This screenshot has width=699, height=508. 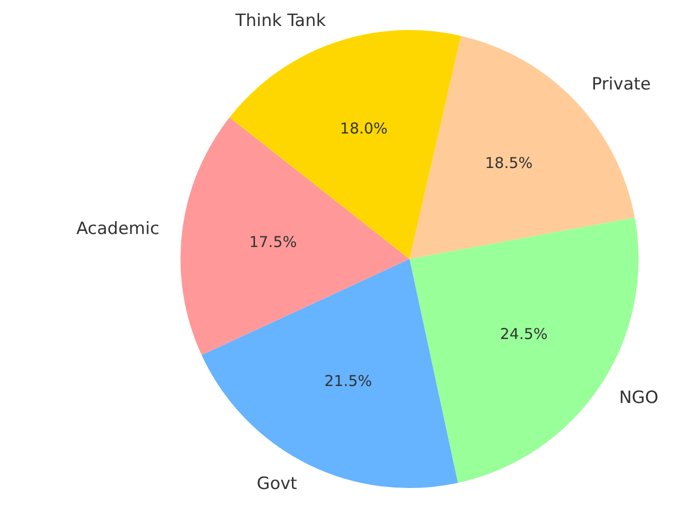 What do you see at coordinates (118, 229) in the screenshot?
I see `slice-label: Academic` at bounding box center [118, 229].